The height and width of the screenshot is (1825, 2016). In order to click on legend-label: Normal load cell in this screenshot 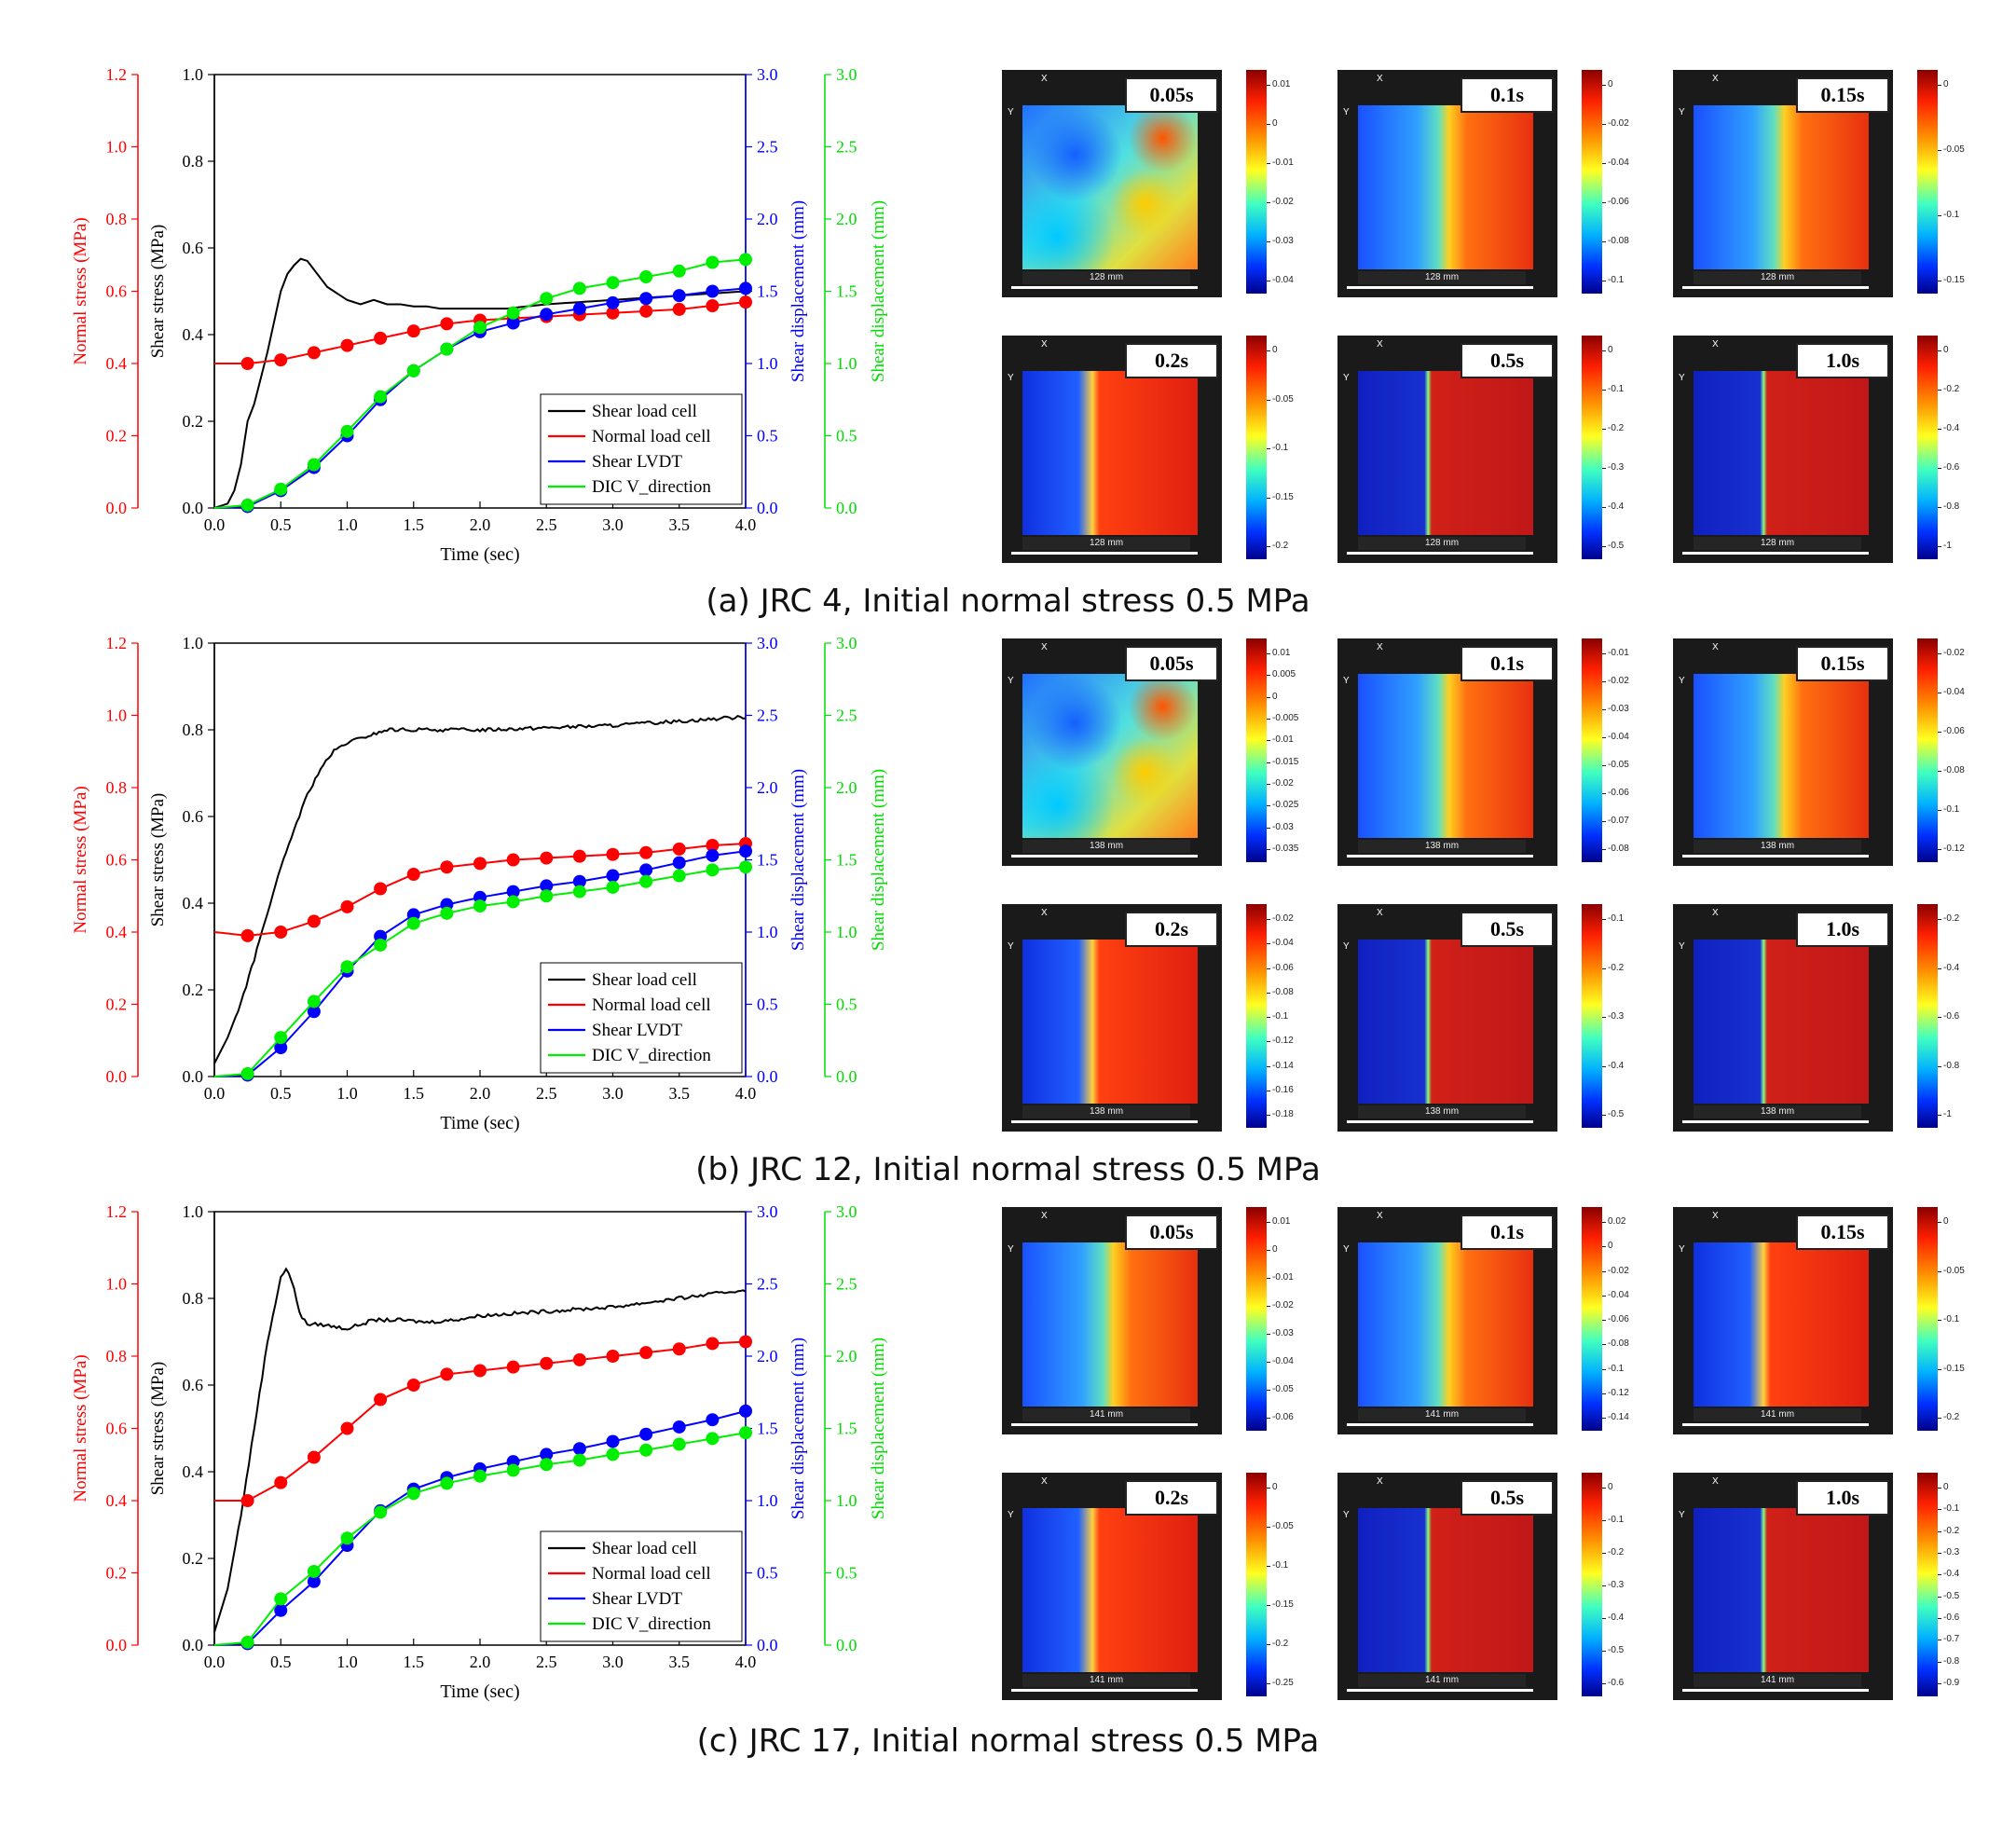, I will do `click(651, 436)`.